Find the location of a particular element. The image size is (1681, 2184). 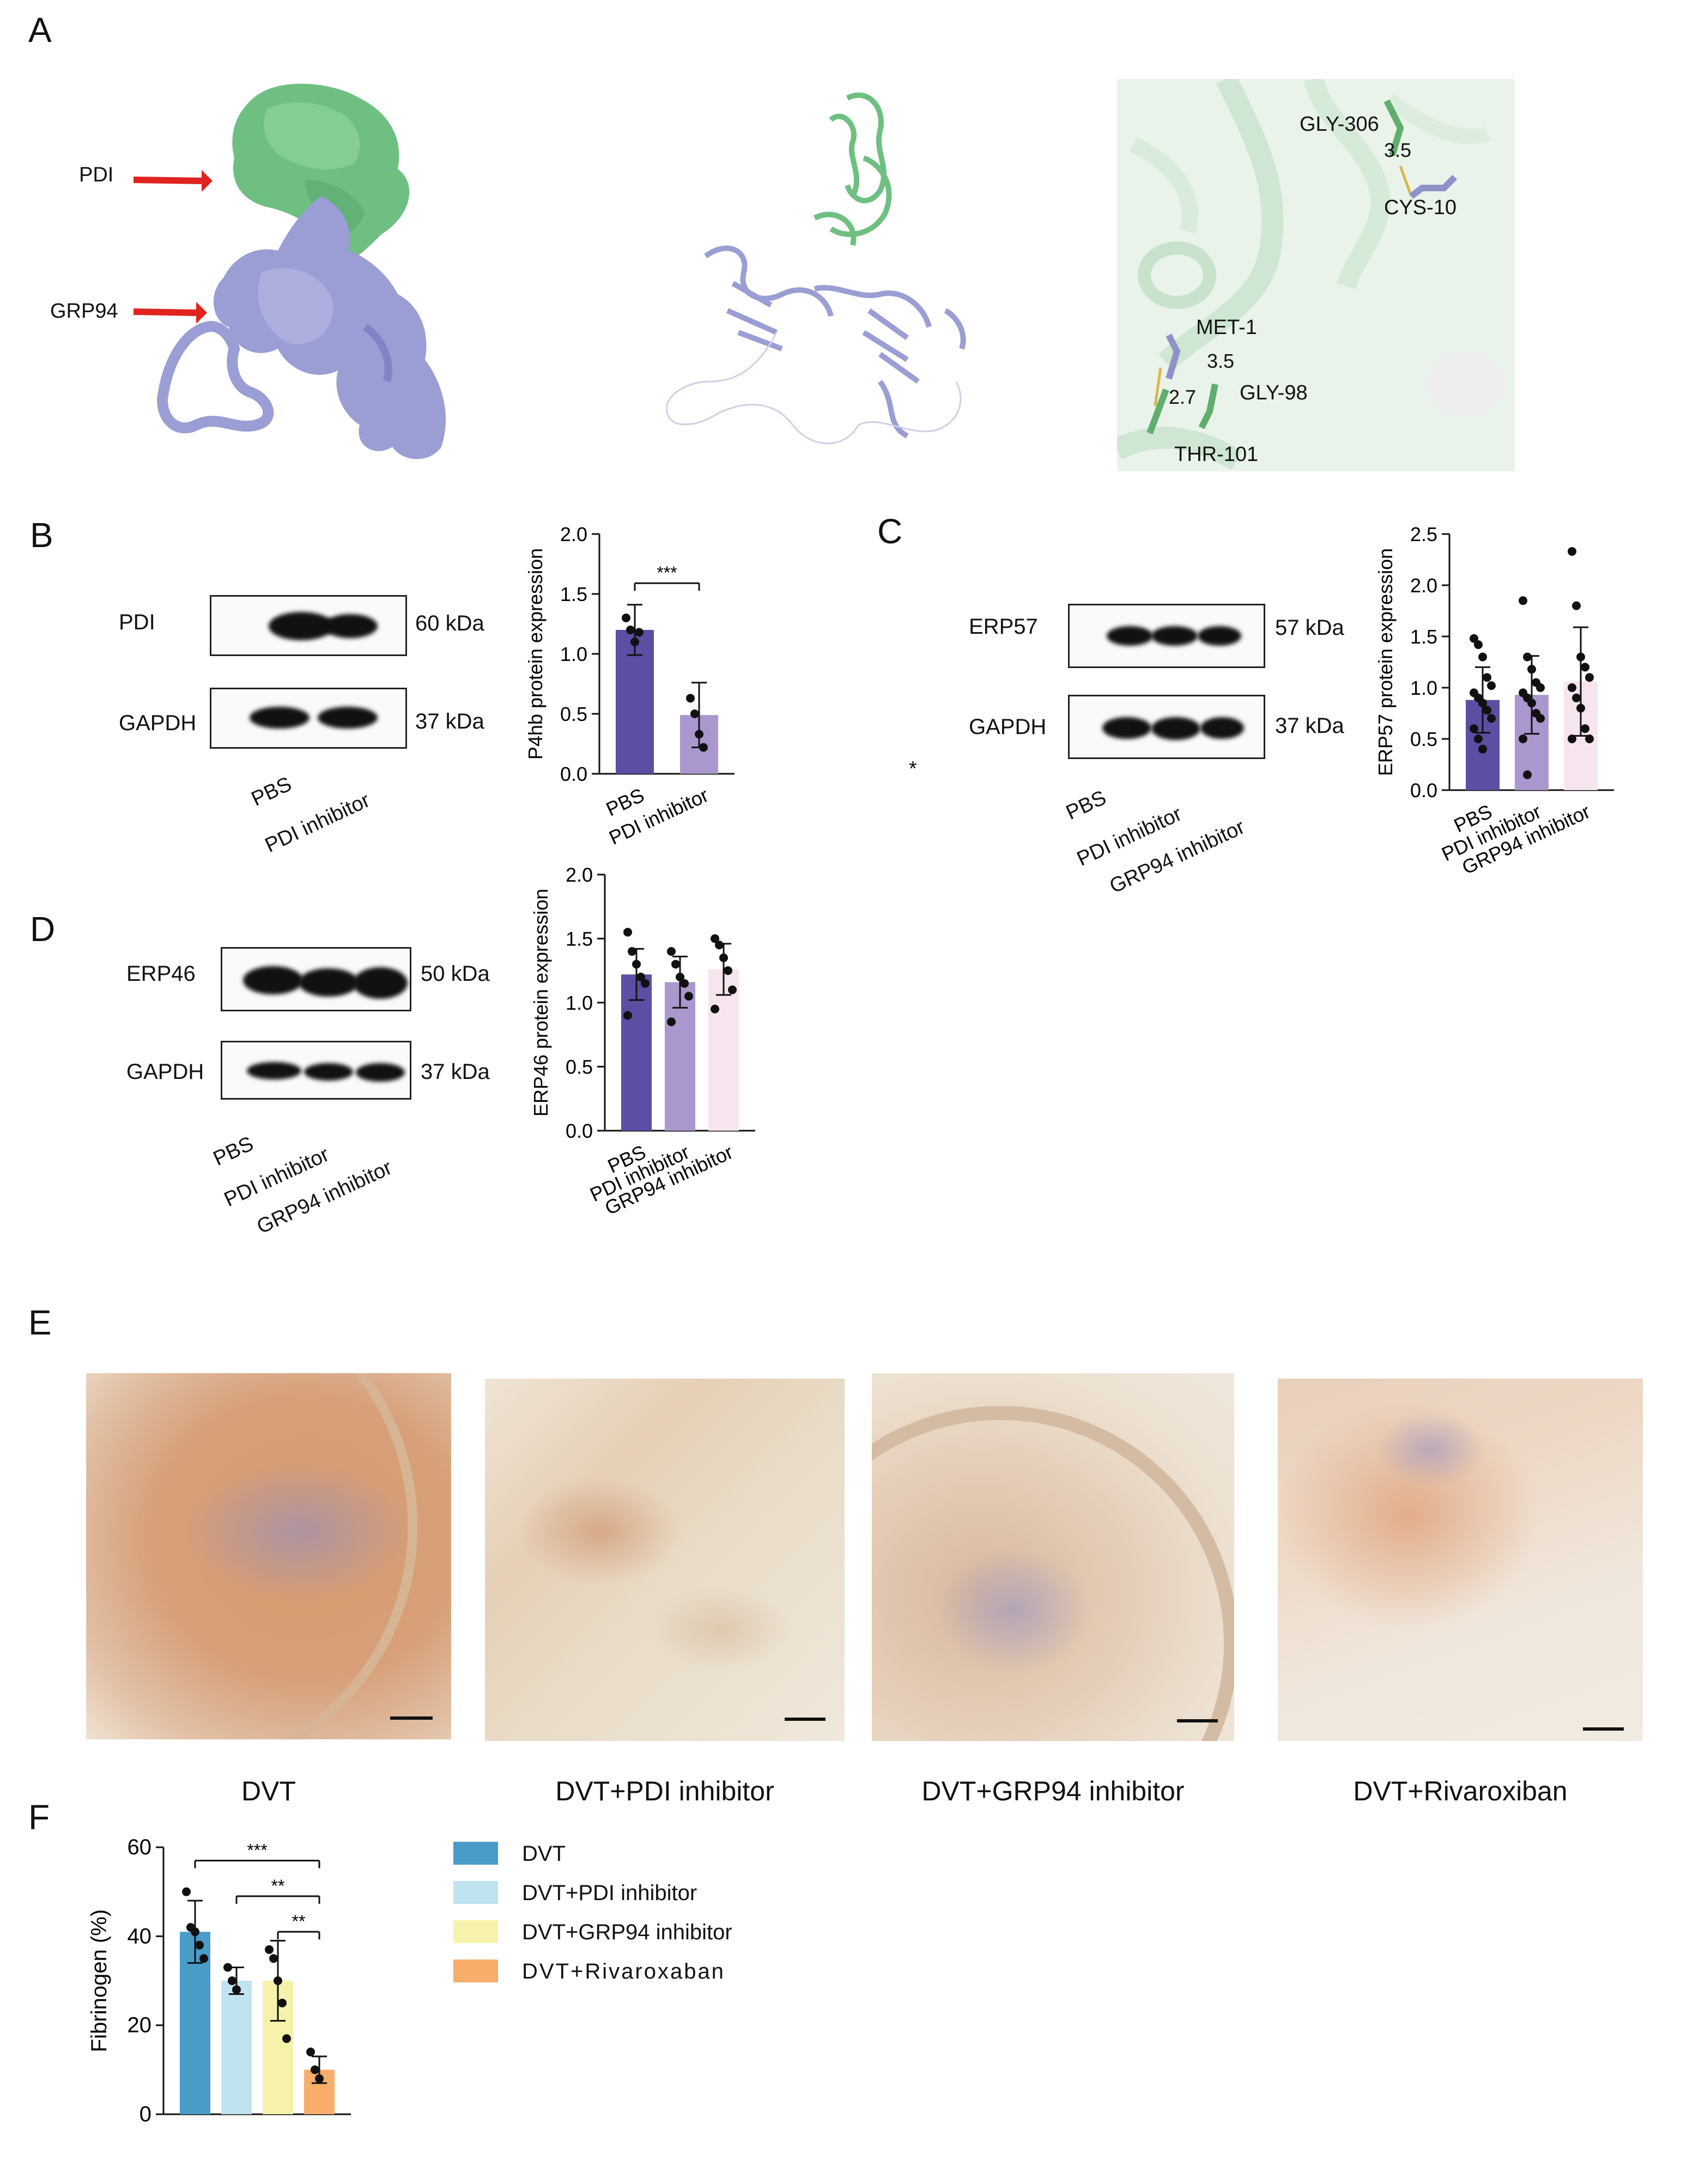

residue-gly306: GLY-306 is located at coordinates (1339, 124).